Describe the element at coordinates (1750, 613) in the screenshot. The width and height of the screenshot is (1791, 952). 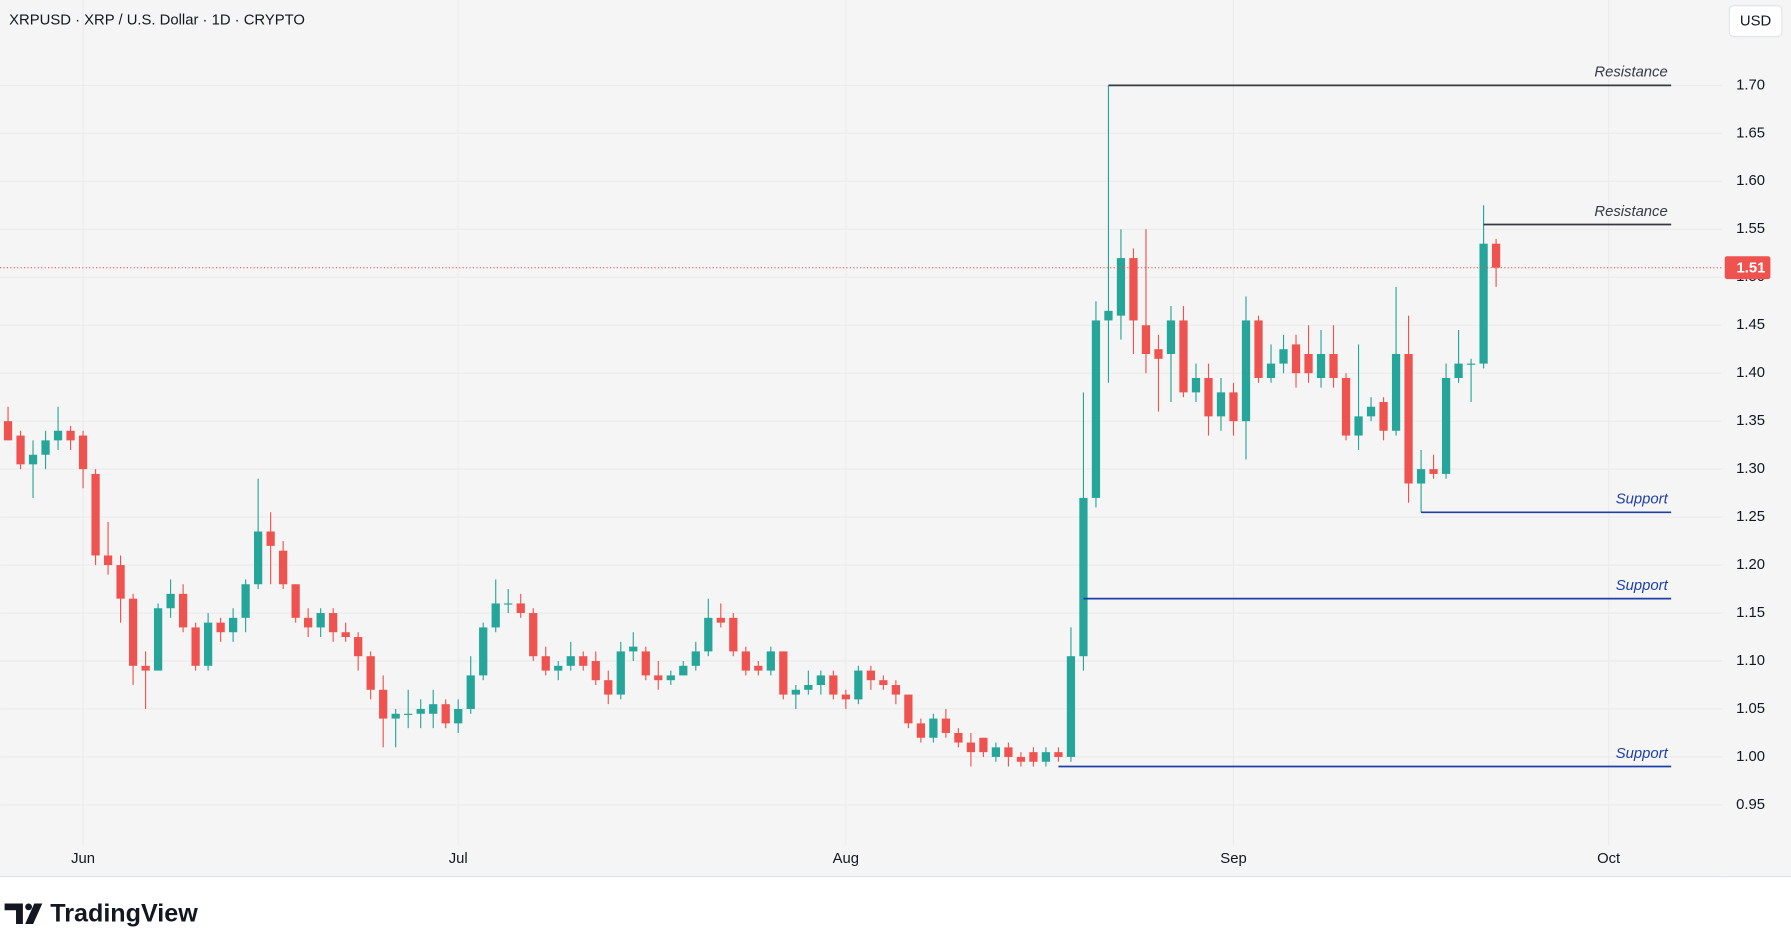
I see `y-tick-label: 1.15` at that location.